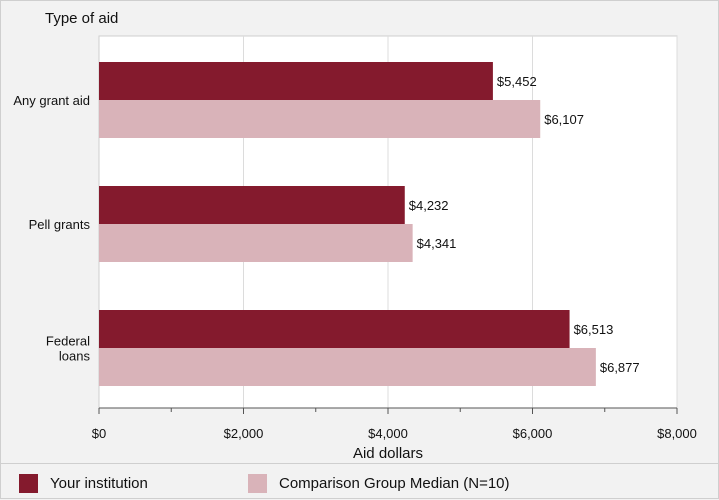  I want to click on legend-item-your-institution: Your institution, so click(83, 483).